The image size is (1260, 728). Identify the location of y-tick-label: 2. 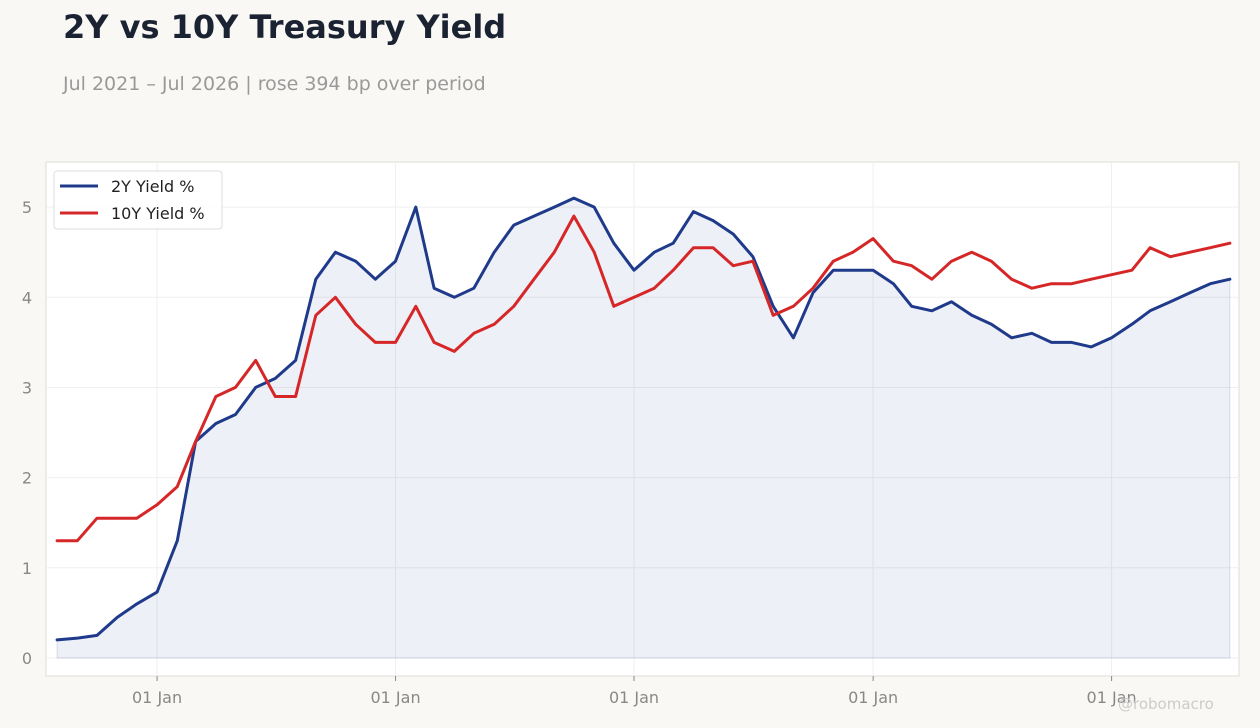
(27, 478).